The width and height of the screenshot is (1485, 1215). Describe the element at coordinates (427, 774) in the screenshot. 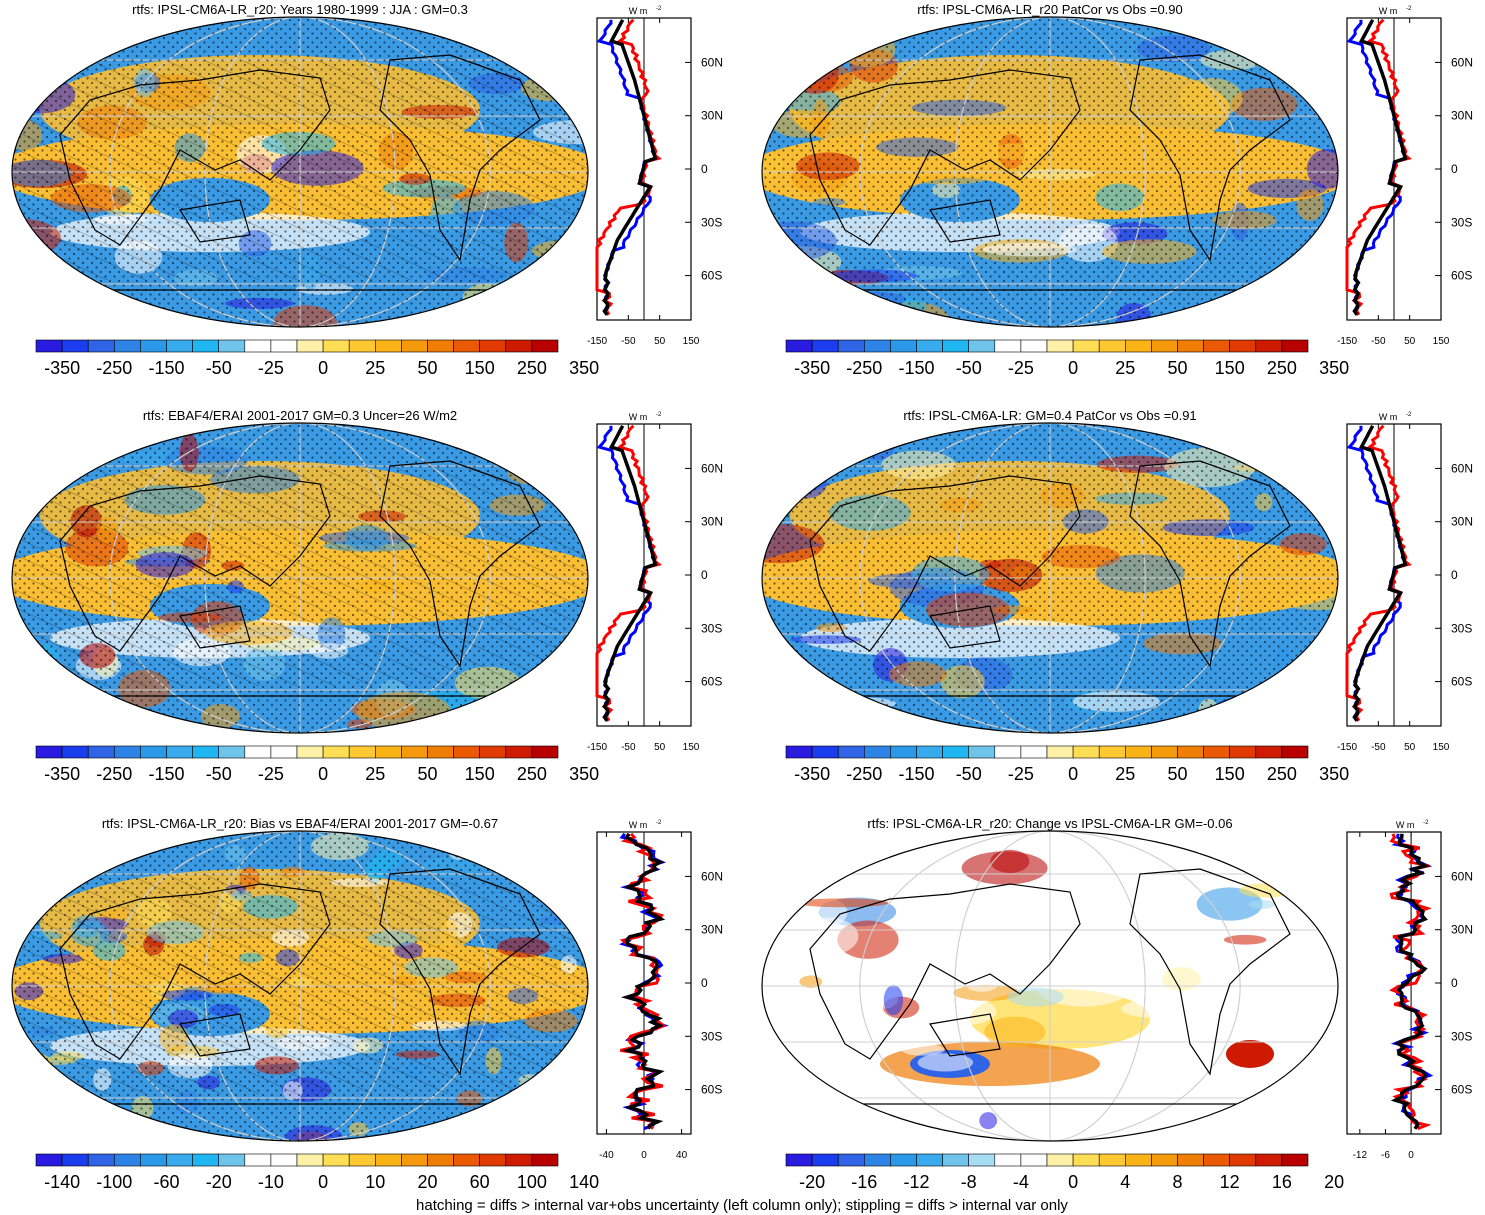

I see `colorbar-label: 50` at that location.